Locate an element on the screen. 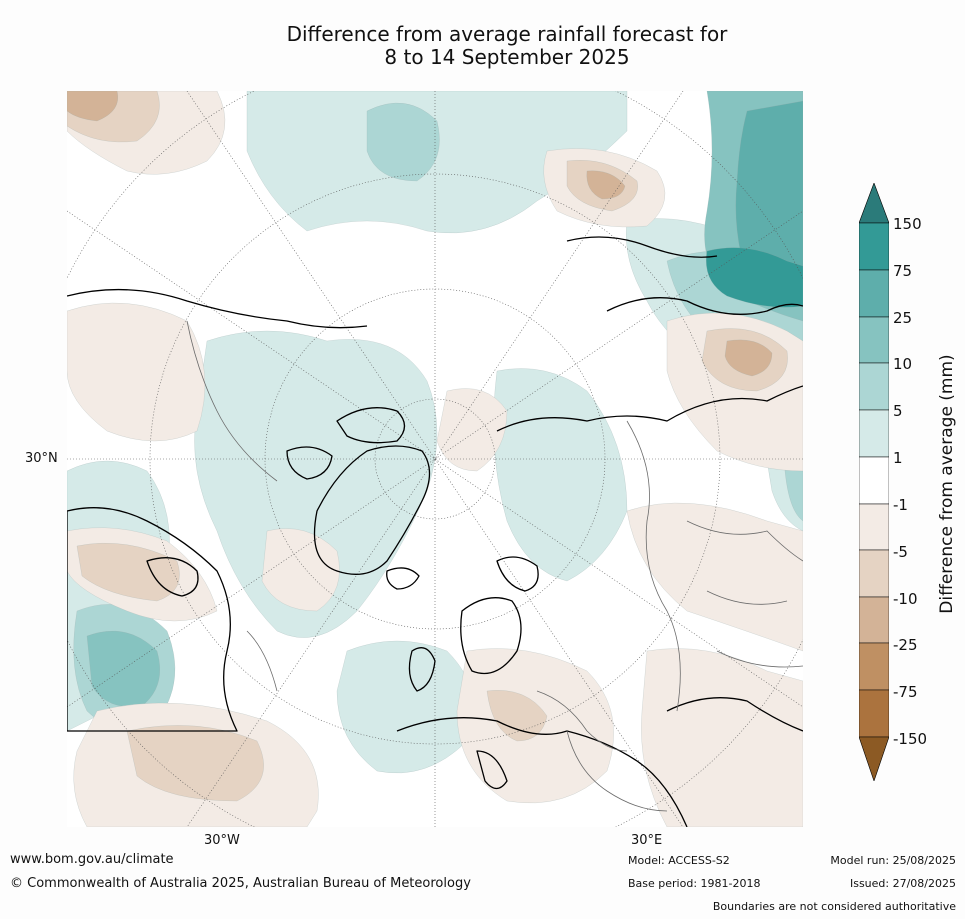 This screenshot has width=965, height=919. colorbar-tick: 5 is located at coordinates (898, 411).